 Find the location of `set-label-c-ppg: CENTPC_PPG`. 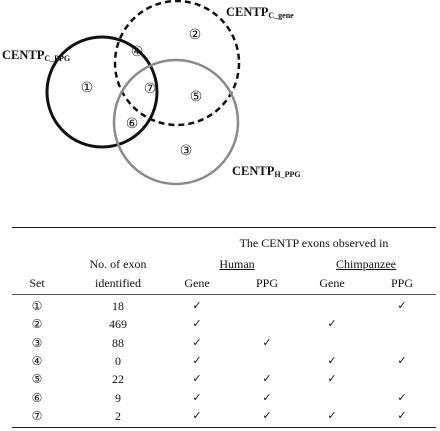

set-label-c-ppg: CENTPC_PPG is located at coordinates (36, 55).